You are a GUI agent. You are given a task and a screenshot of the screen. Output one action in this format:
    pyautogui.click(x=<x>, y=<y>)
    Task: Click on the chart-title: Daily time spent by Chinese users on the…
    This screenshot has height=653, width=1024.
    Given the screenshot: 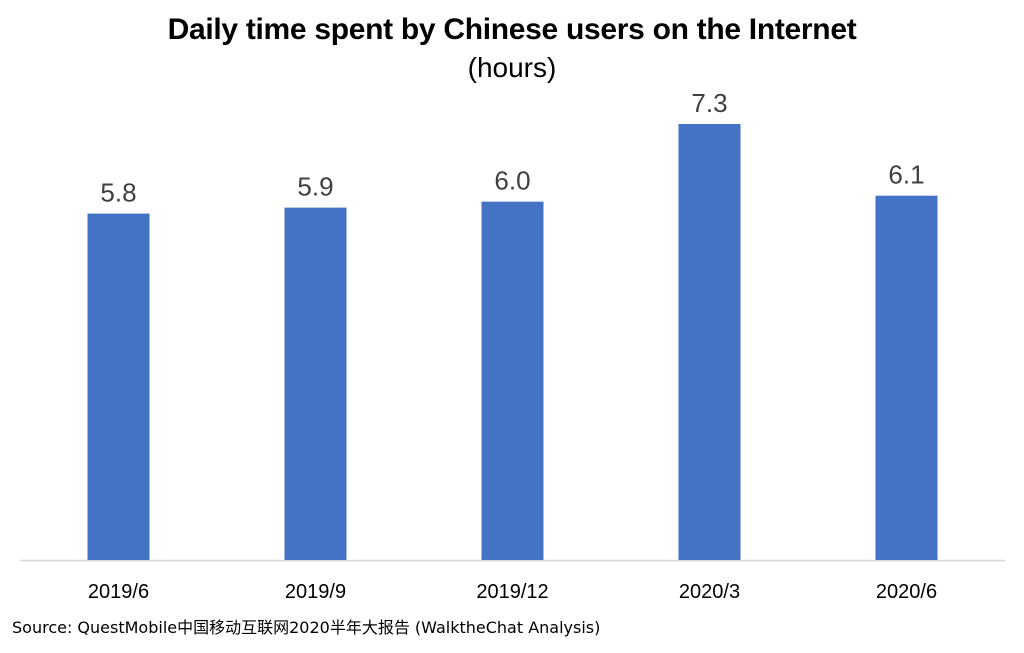 What is the action you would take?
    pyautogui.click(x=512, y=29)
    